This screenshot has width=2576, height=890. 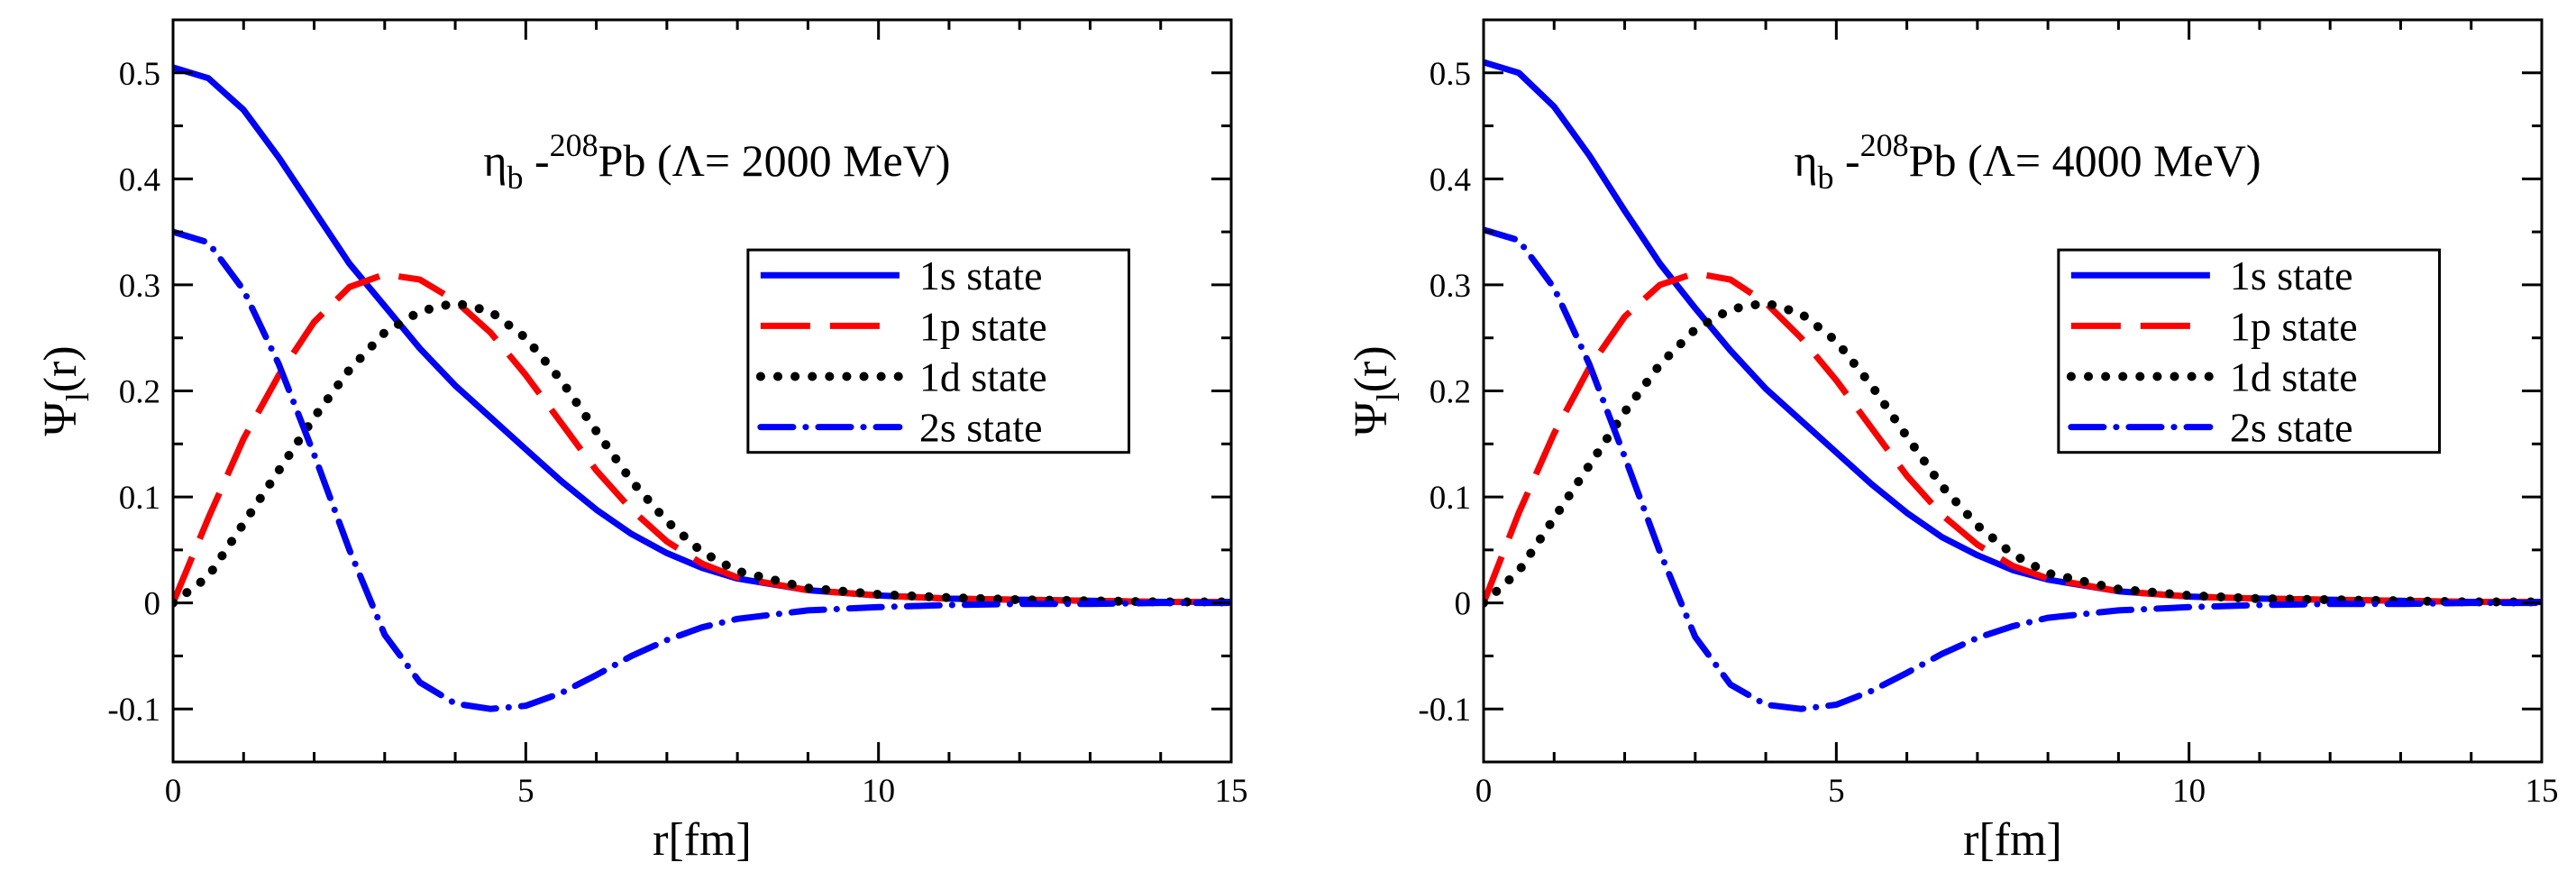 I want to click on annotation-text: ηb -208Pb (Λ= 4000 MeV), so click(x=2027, y=161).